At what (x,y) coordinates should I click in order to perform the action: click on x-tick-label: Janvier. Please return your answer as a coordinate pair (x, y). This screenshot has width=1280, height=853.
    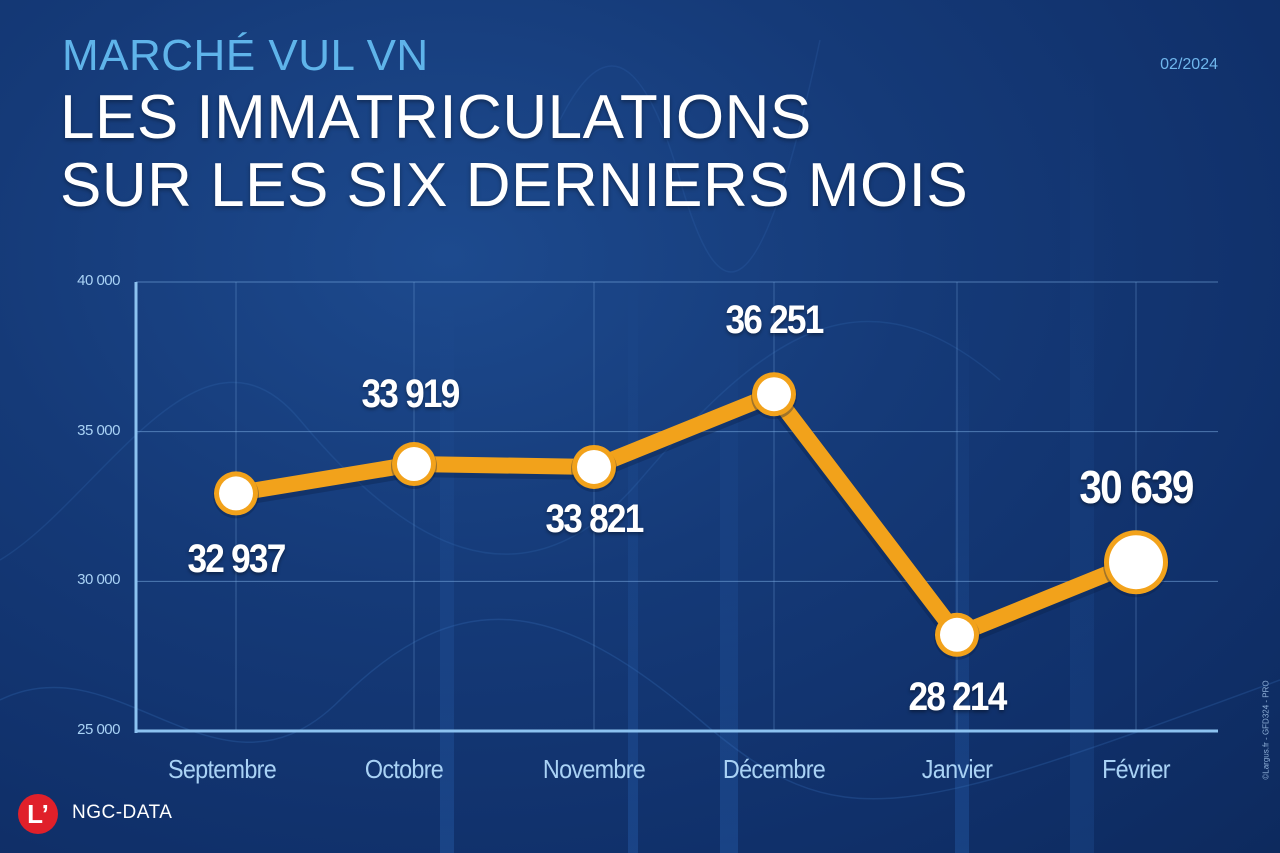
    Looking at the image, I should click on (957, 769).